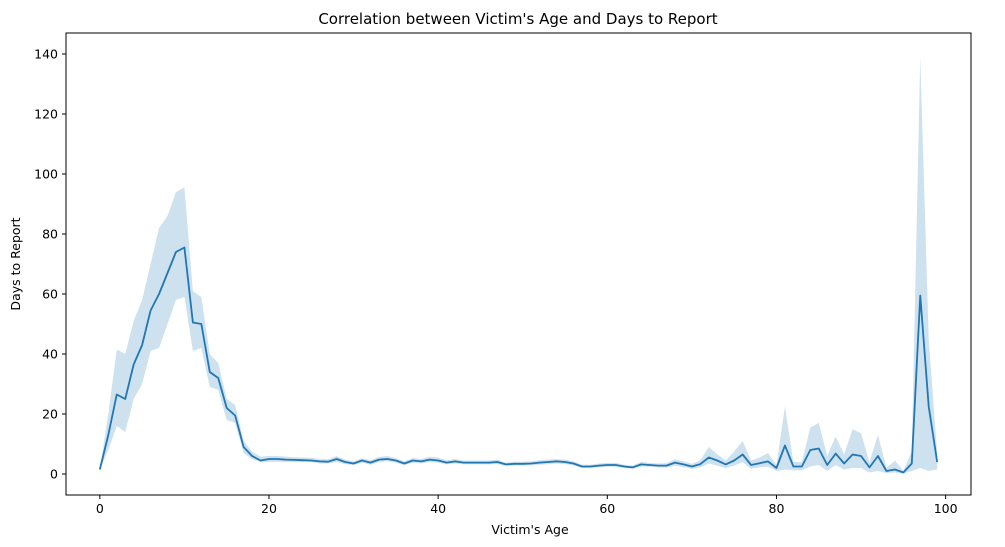  What do you see at coordinates (50, 234) in the screenshot?
I see `y-tick-label: 80` at bounding box center [50, 234].